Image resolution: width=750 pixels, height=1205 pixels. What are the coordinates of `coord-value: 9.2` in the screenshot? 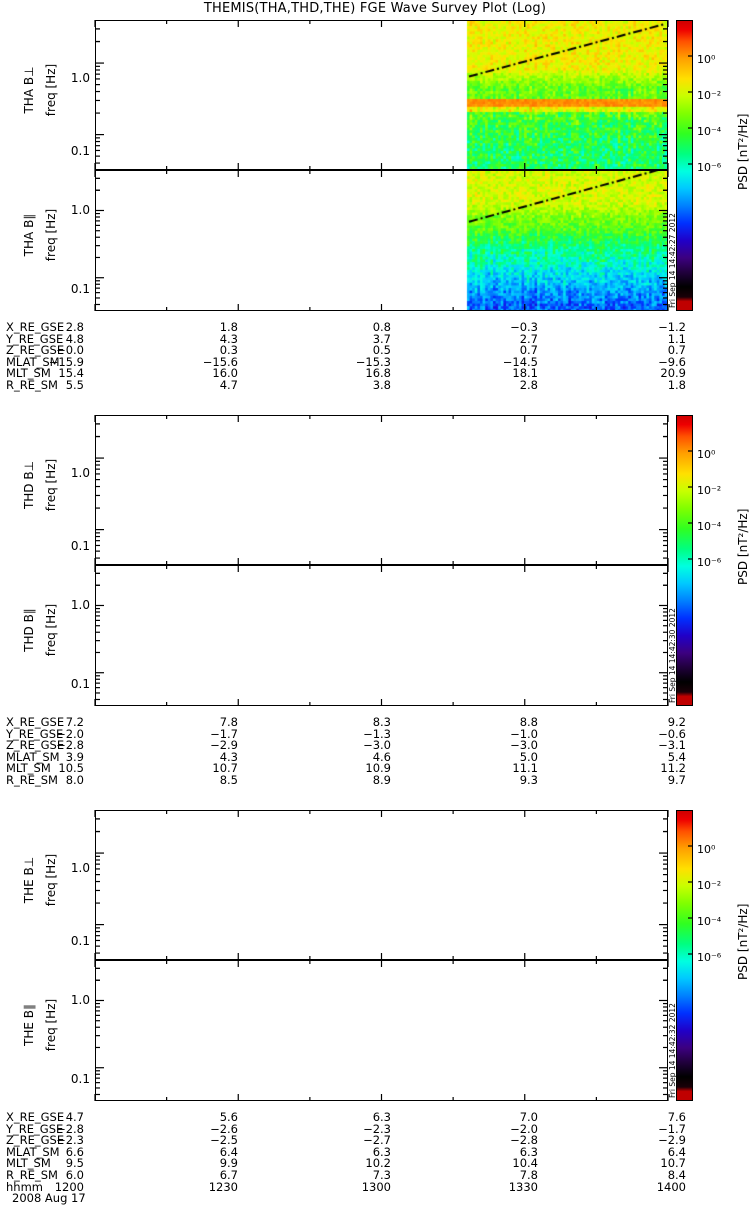 It's located at (676, 722).